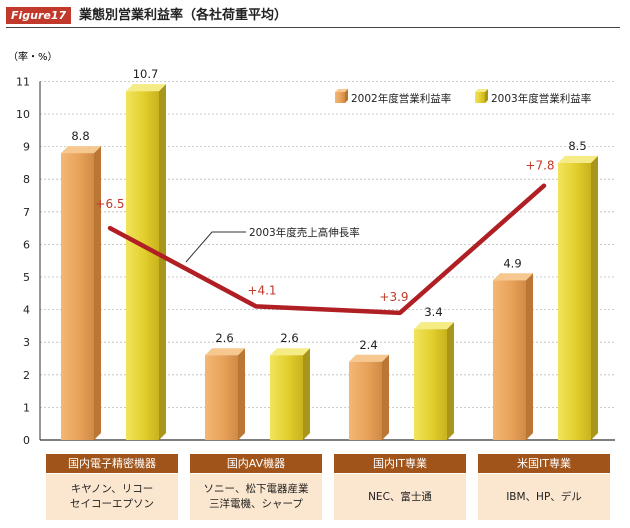  What do you see at coordinates (109, 204) in the screenshot?
I see `line-value-label: +6.5` at bounding box center [109, 204].